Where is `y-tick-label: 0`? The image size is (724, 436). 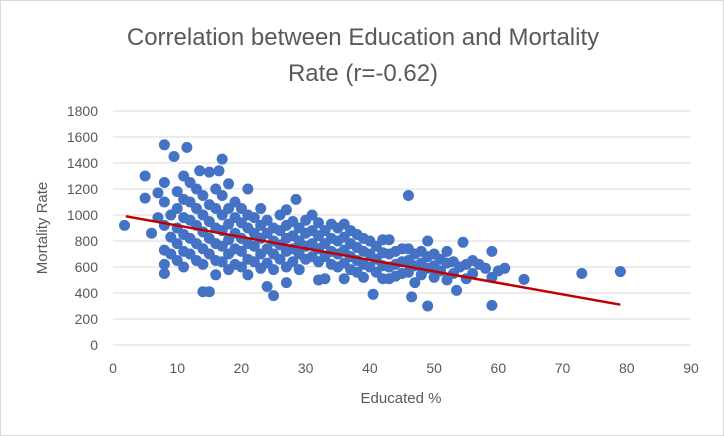 y-tick-label: 0 is located at coordinates (94, 345).